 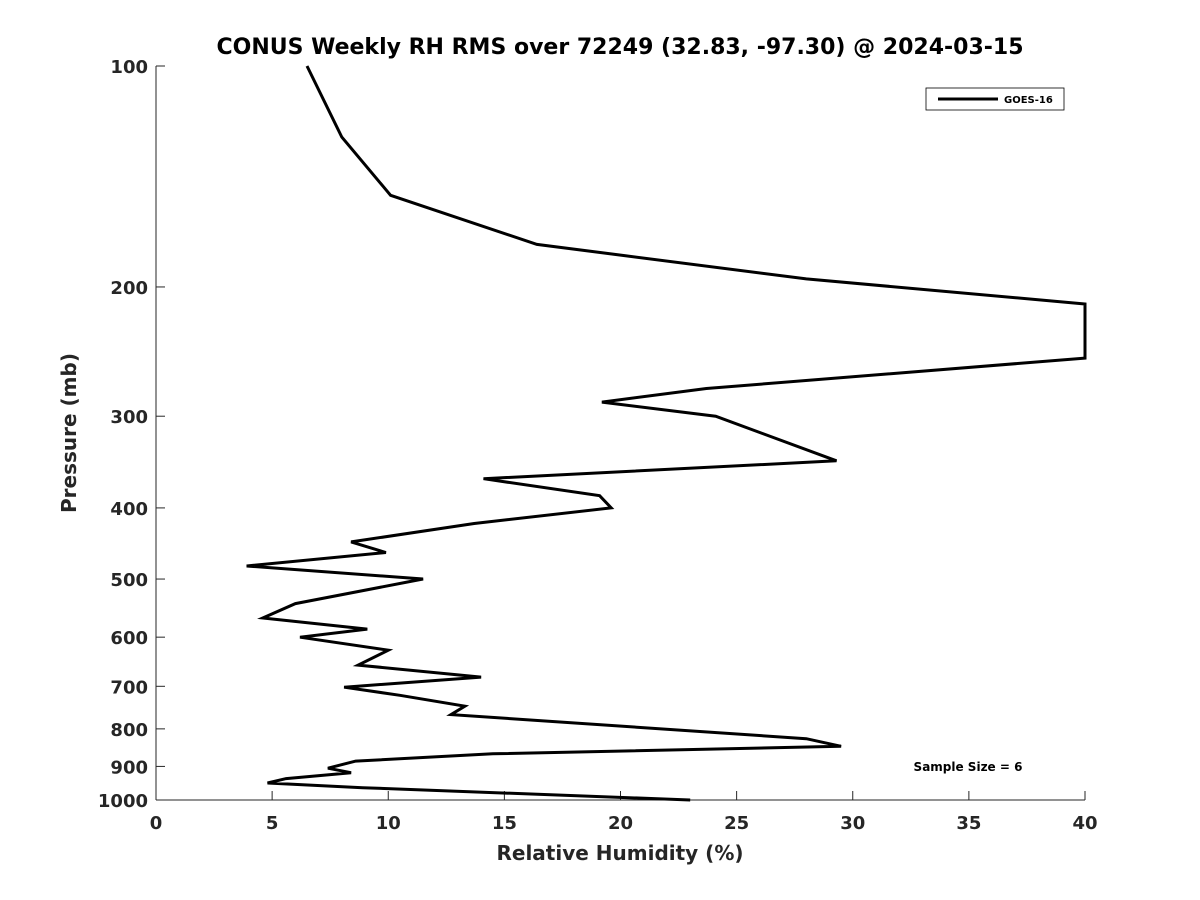 What do you see at coordinates (852, 823) in the screenshot?
I see `x-tick-label: 30` at bounding box center [852, 823].